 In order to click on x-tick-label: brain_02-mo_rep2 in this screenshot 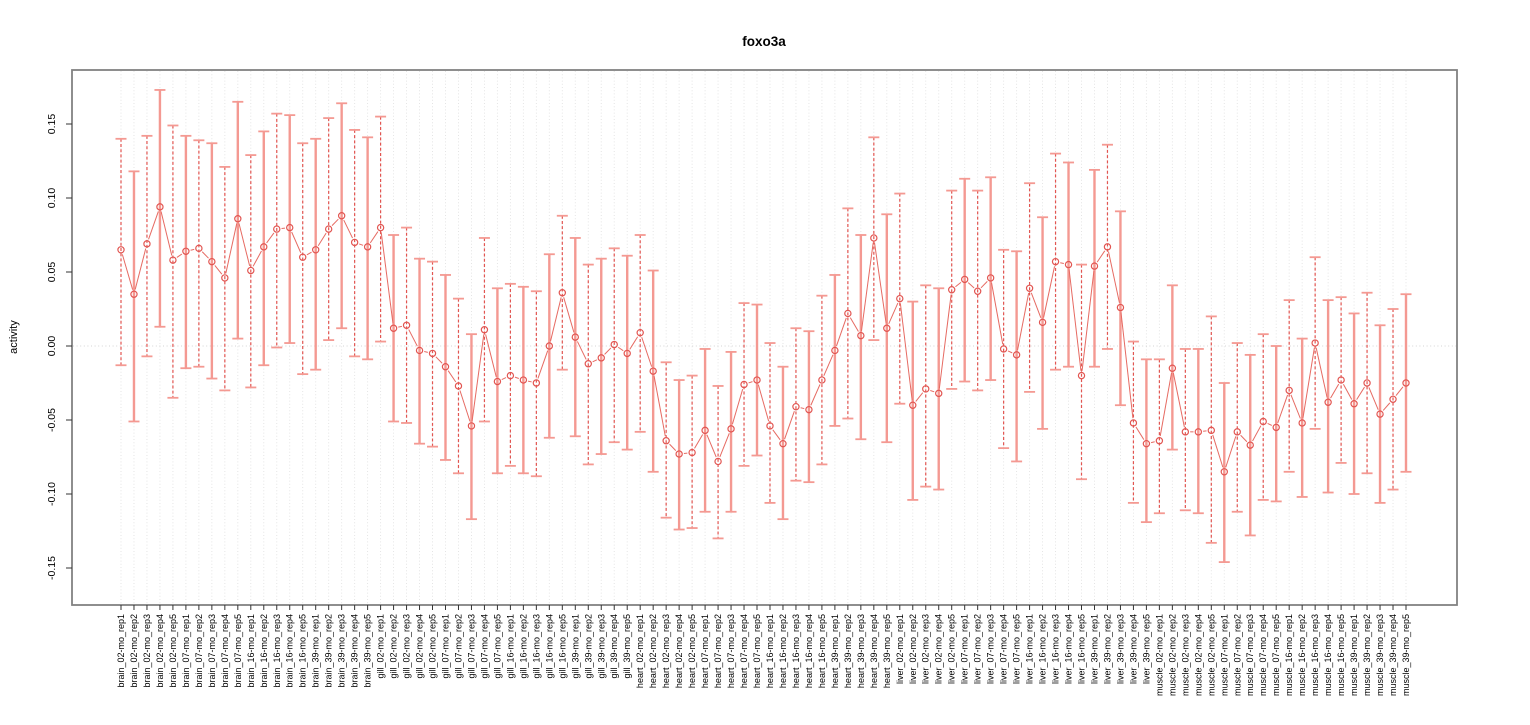, I will do `click(134, 651)`.